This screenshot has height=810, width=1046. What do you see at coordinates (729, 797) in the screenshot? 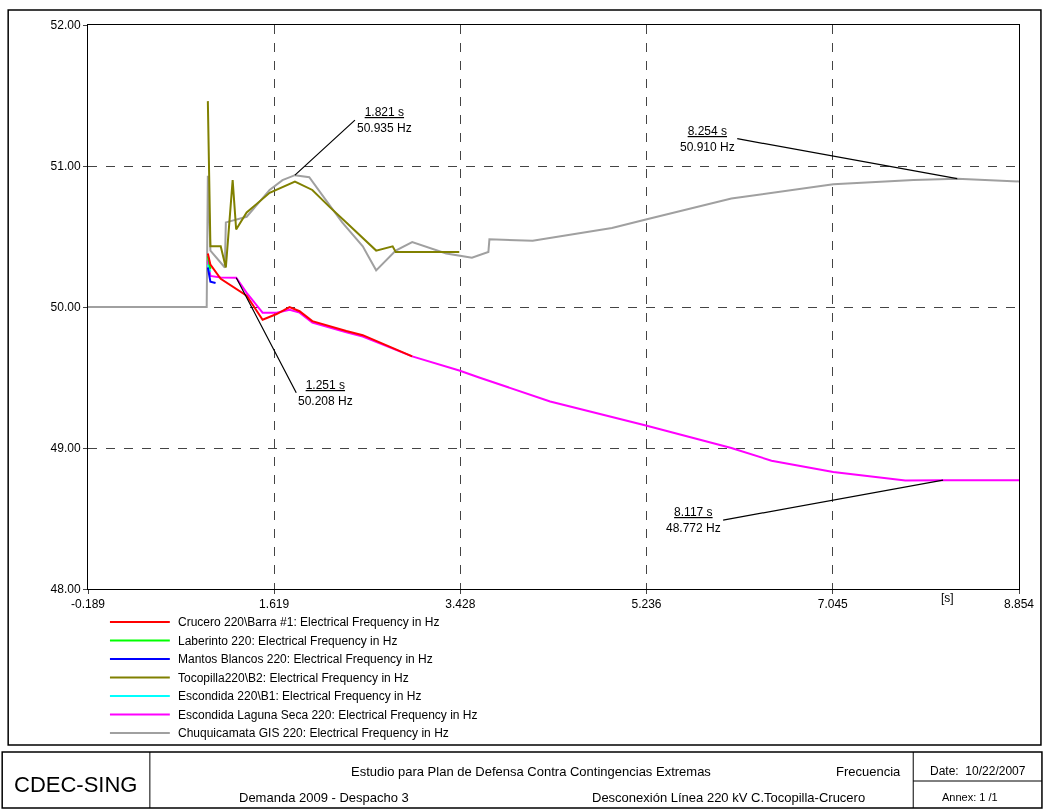
I see `text: Desconexión Línea 220 kV C.Tocopilla-Crucero` at bounding box center [729, 797].